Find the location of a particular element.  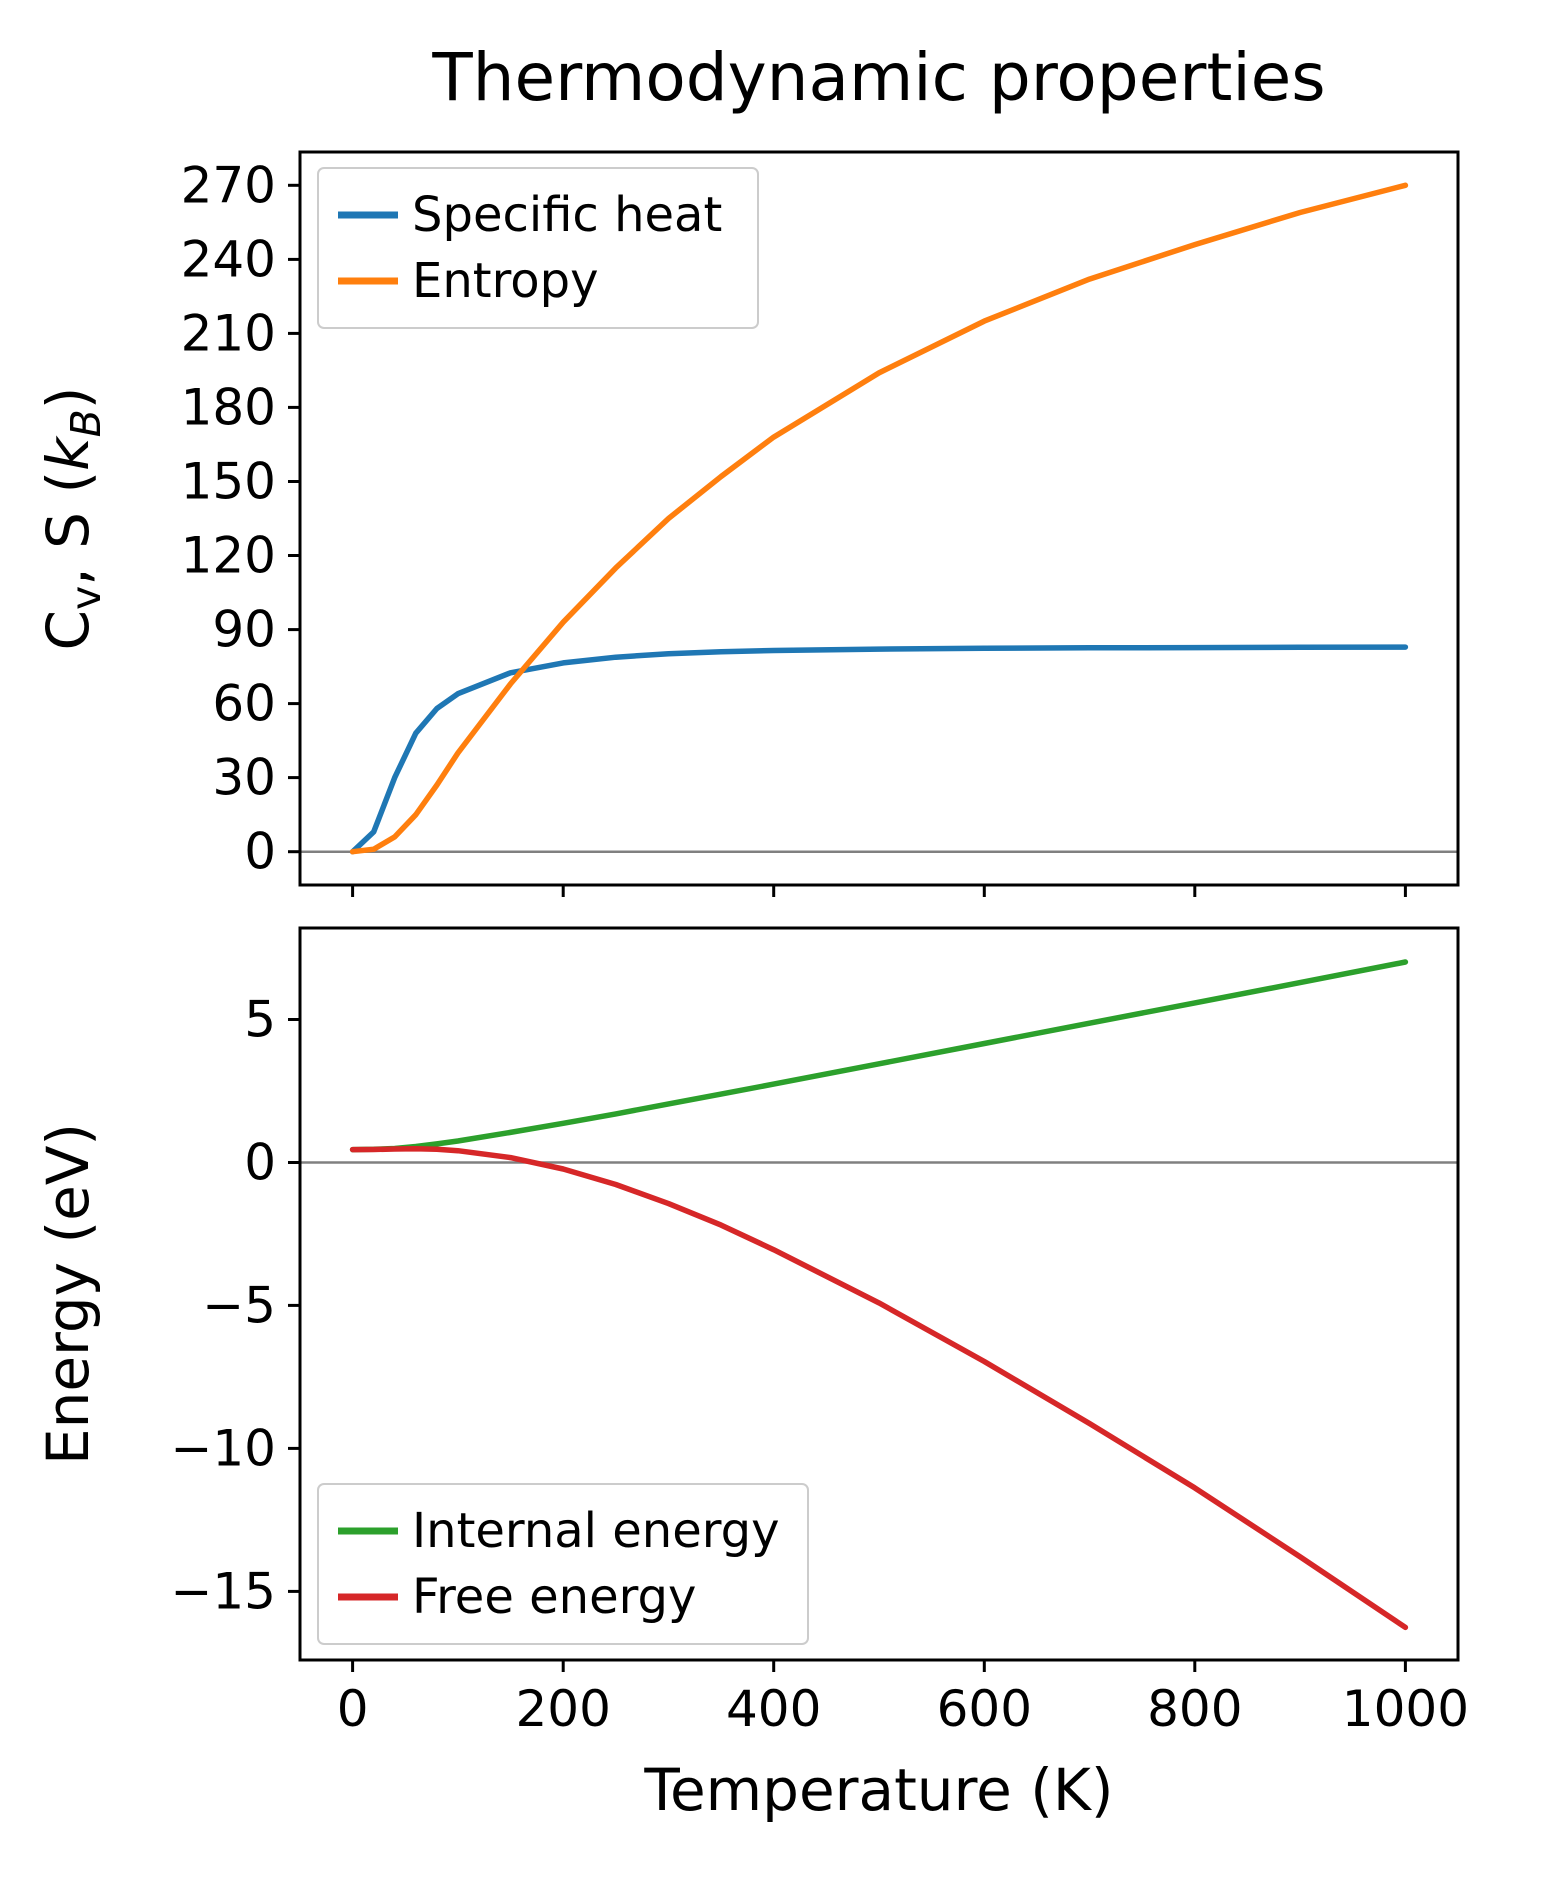

y-tick-label: 5 is located at coordinates (260, 1020).